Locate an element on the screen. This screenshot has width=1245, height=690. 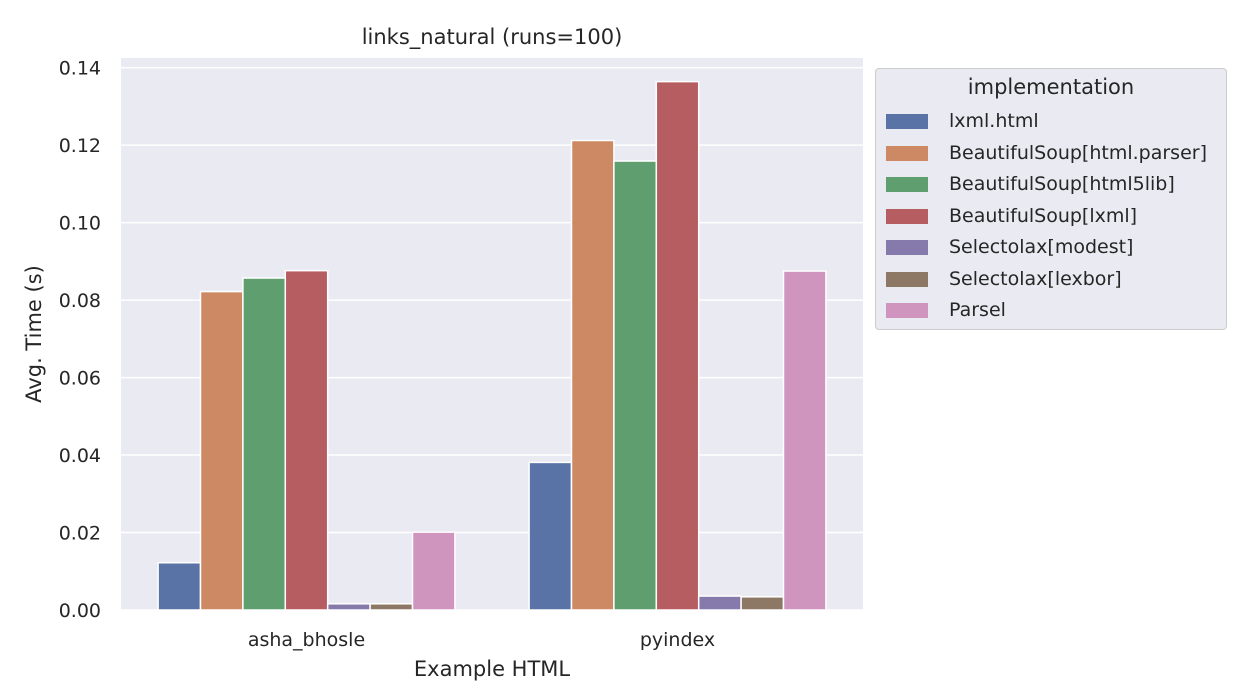
legend-label: Parsel is located at coordinates (977, 310).